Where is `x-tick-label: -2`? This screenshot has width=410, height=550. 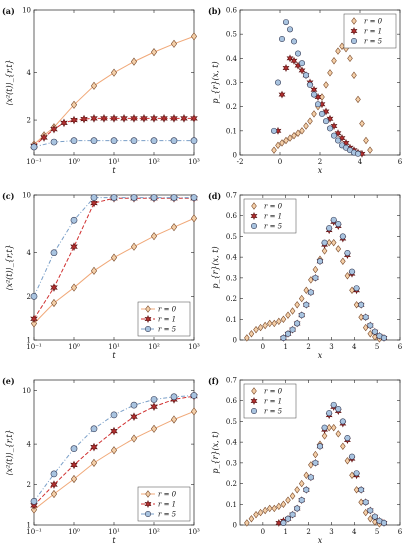
x-tick-label: -2 is located at coordinates (240, 162).